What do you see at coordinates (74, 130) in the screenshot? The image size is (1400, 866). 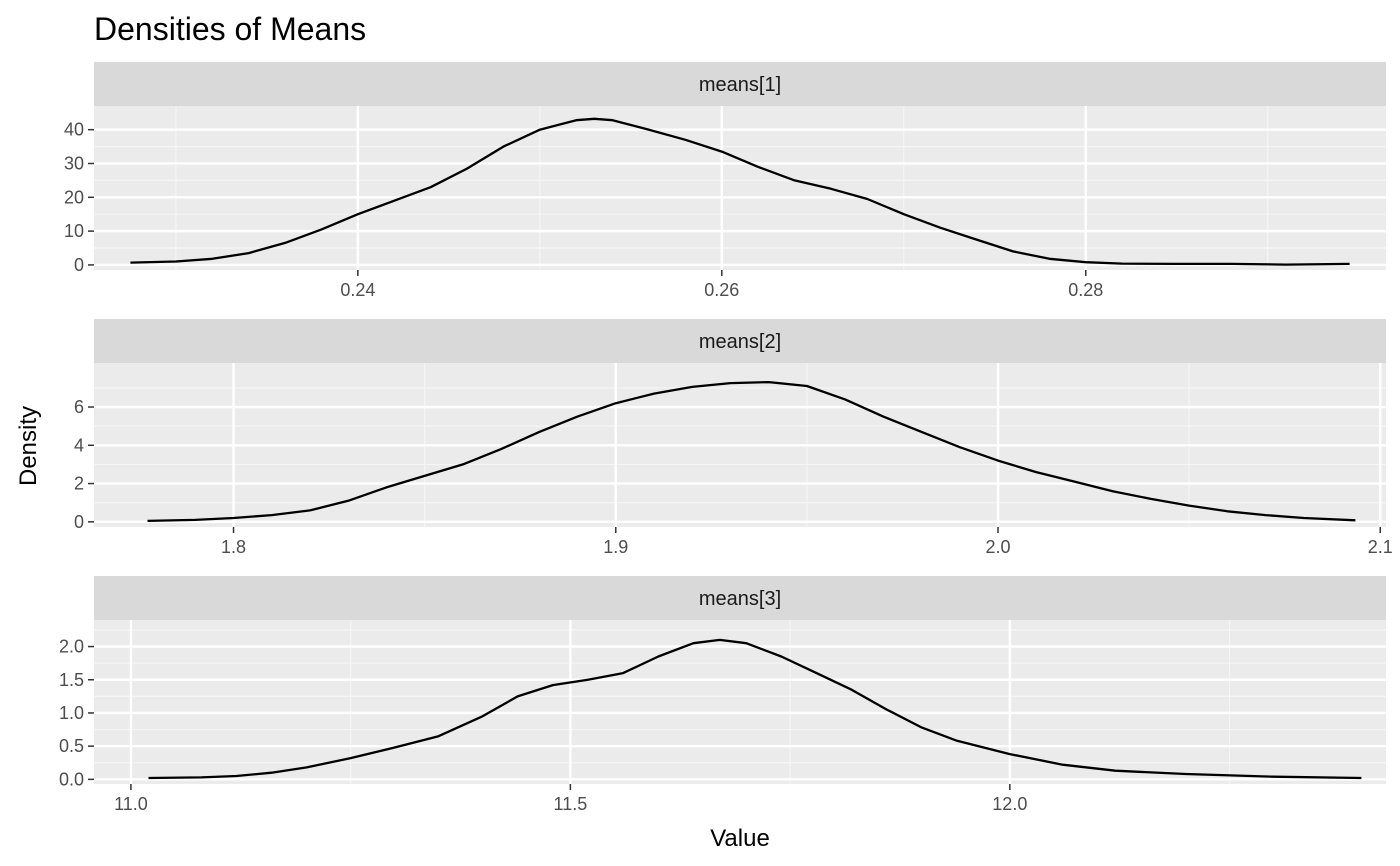 I see `y-tick-label: 40` at bounding box center [74, 130].